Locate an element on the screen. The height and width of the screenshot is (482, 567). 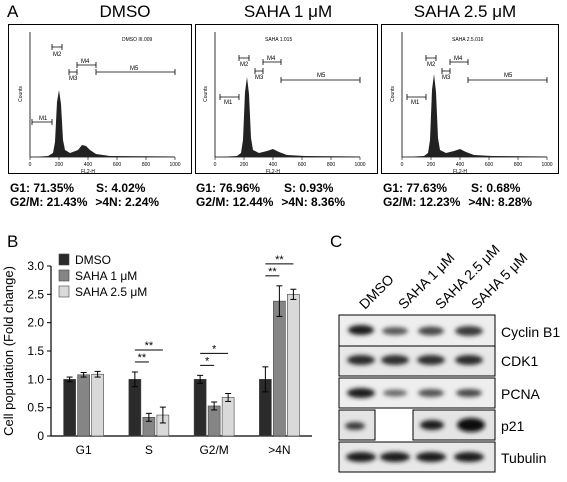
blot-row-pcna: PCNA is located at coordinates (439, 393).